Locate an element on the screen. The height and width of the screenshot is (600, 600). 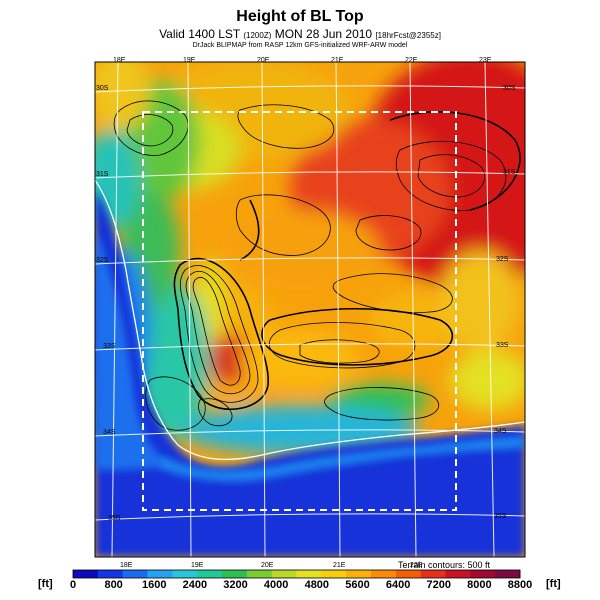
lat-left-label-0: 30S is located at coordinates (102, 88).